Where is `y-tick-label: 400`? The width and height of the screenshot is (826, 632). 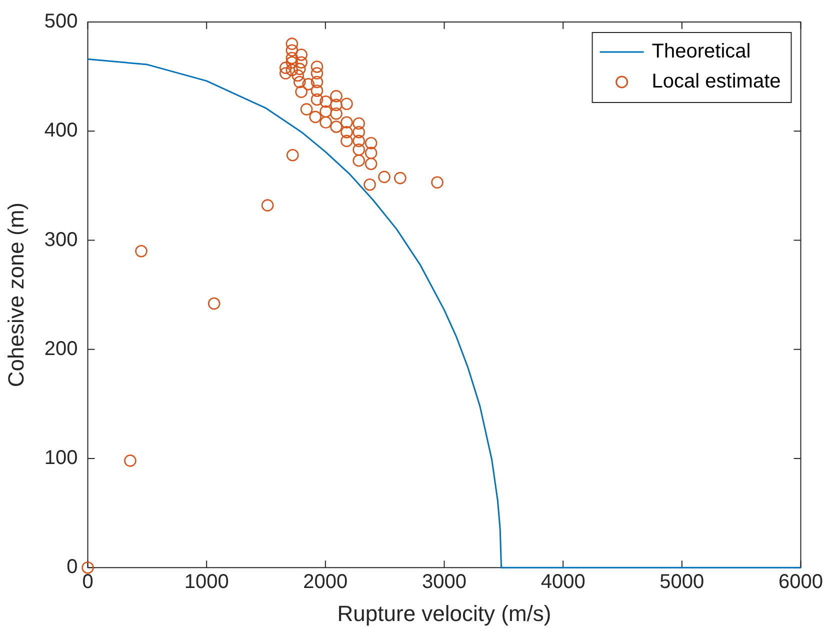 y-tick-label: 400 is located at coordinates (61, 131).